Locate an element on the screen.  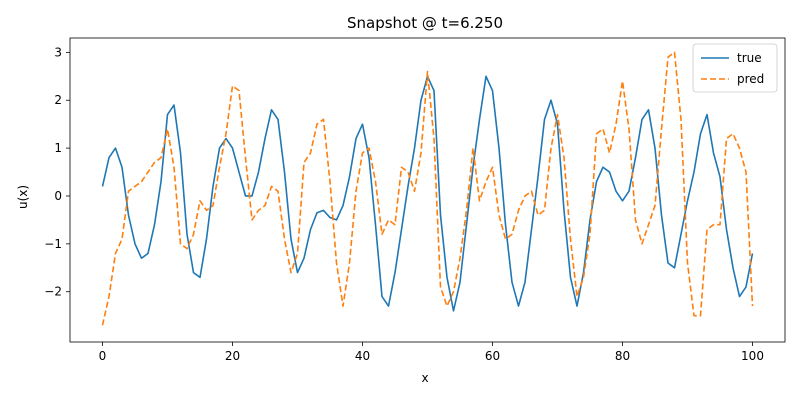
legend-box is located at coordinates (735, 68).